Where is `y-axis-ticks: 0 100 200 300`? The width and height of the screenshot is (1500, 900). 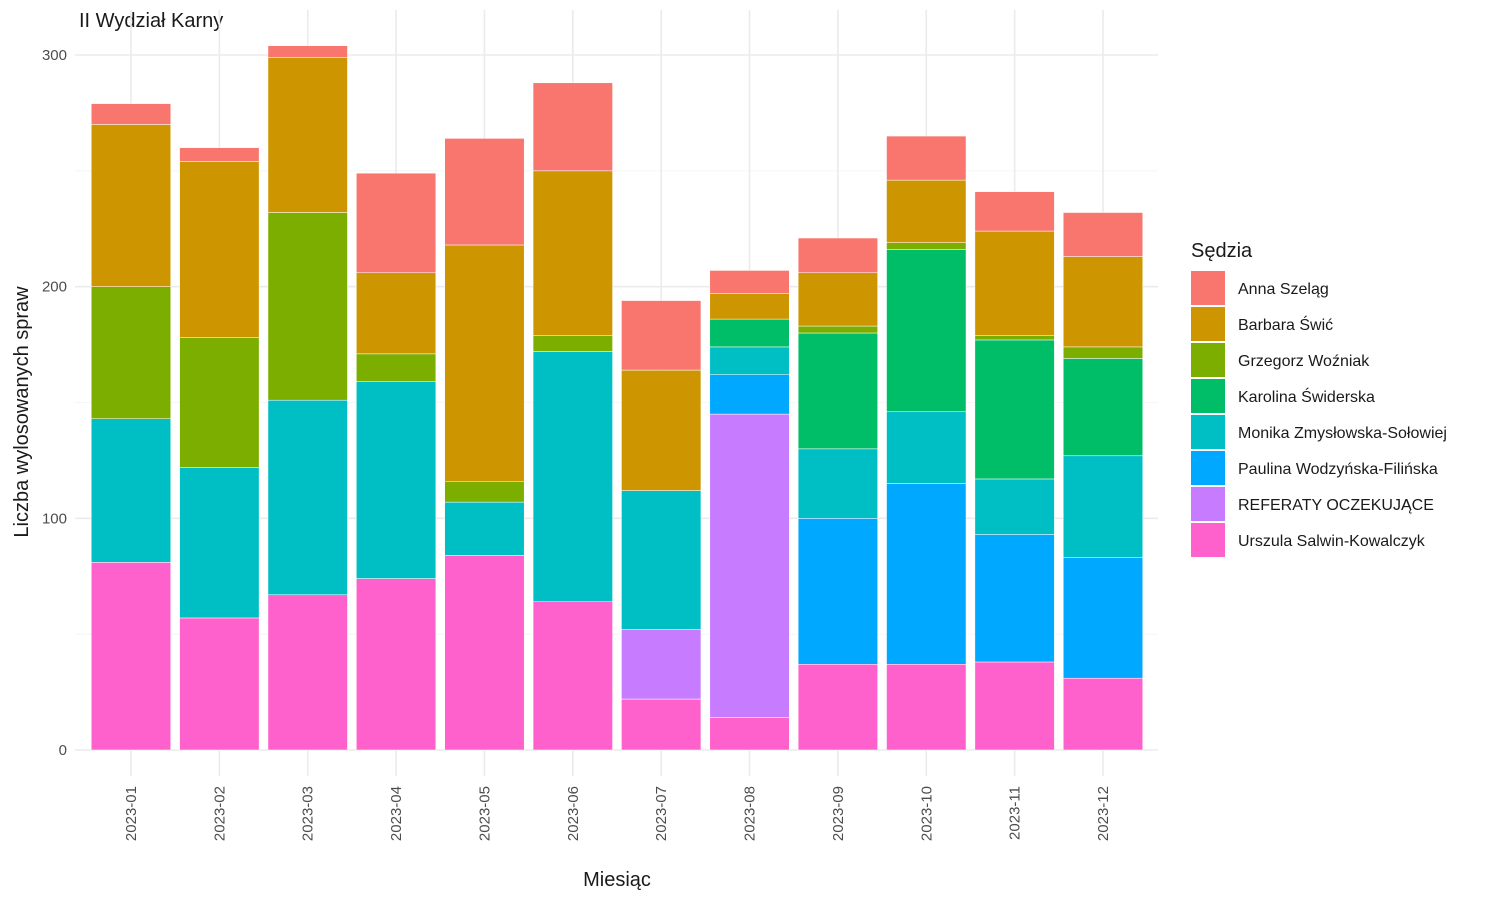 y-axis-ticks: 0 100 200 300 is located at coordinates (54, 403).